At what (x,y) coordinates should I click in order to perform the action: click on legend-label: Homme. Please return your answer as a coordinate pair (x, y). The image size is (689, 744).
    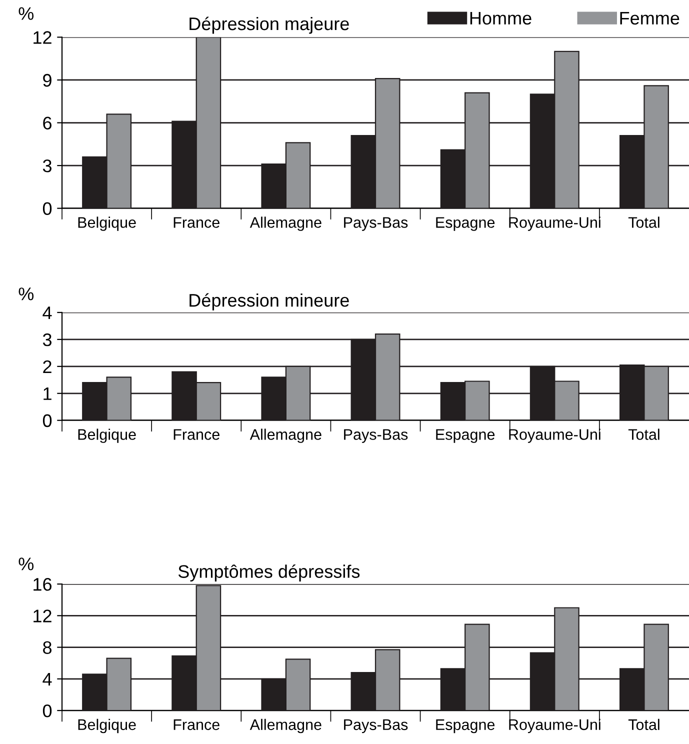
    Looking at the image, I should click on (501, 18).